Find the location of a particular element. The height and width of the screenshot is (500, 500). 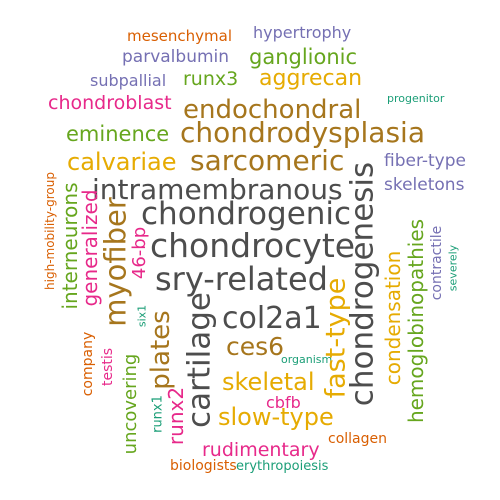

word-chondrogenic: chondrogenic is located at coordinates (246, 214).